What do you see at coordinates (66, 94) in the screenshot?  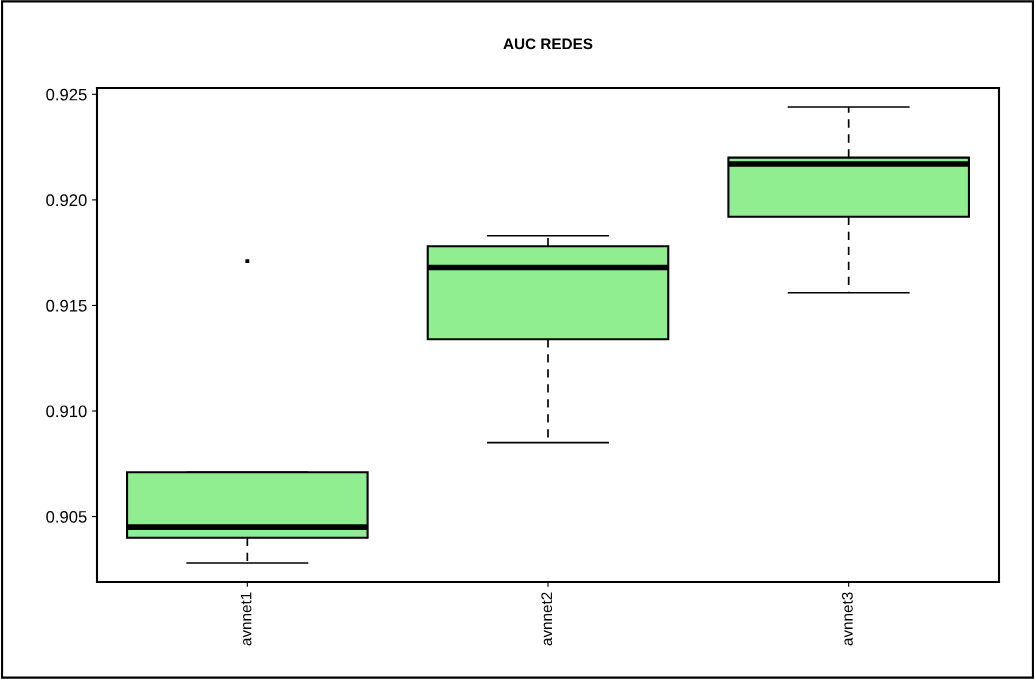 I see `y-tick-label: 0.925` at bounding box center [66, 94].